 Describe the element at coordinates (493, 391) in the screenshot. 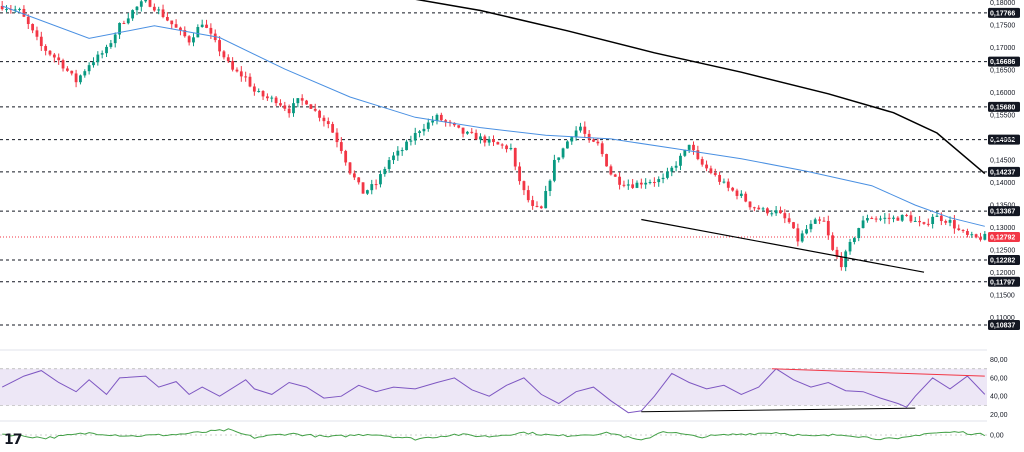

I see `rsi-line` at that location.